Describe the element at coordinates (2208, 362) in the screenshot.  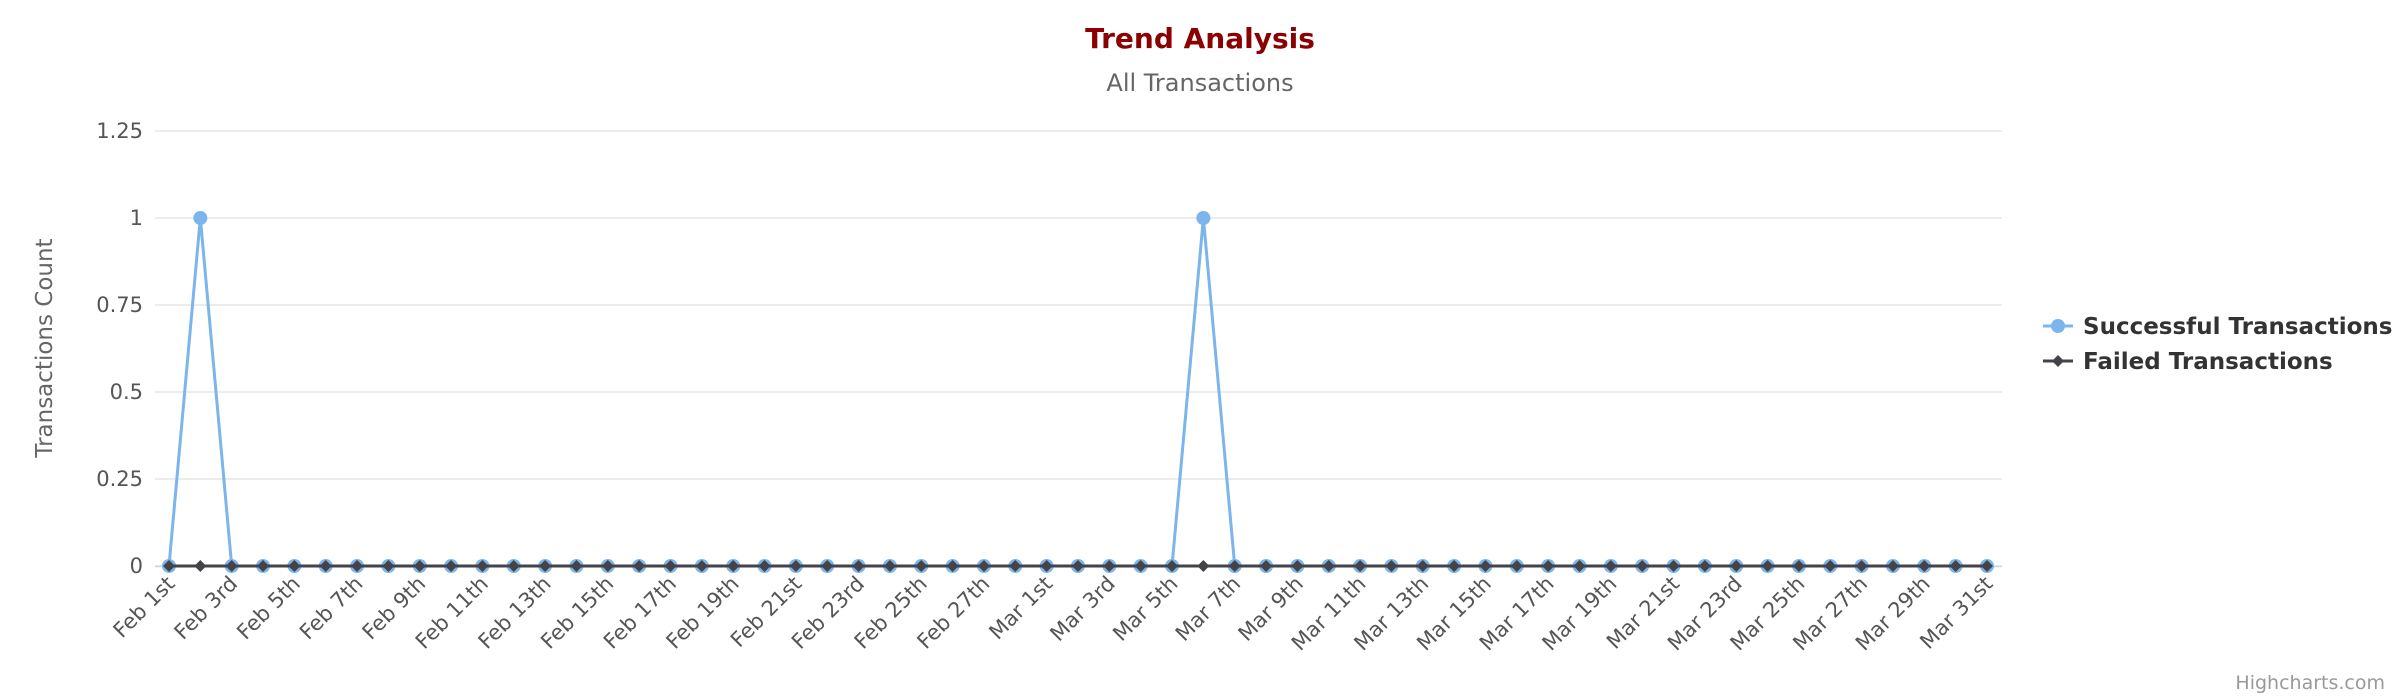
I see `legend-label: Failed Transactions` at that location.